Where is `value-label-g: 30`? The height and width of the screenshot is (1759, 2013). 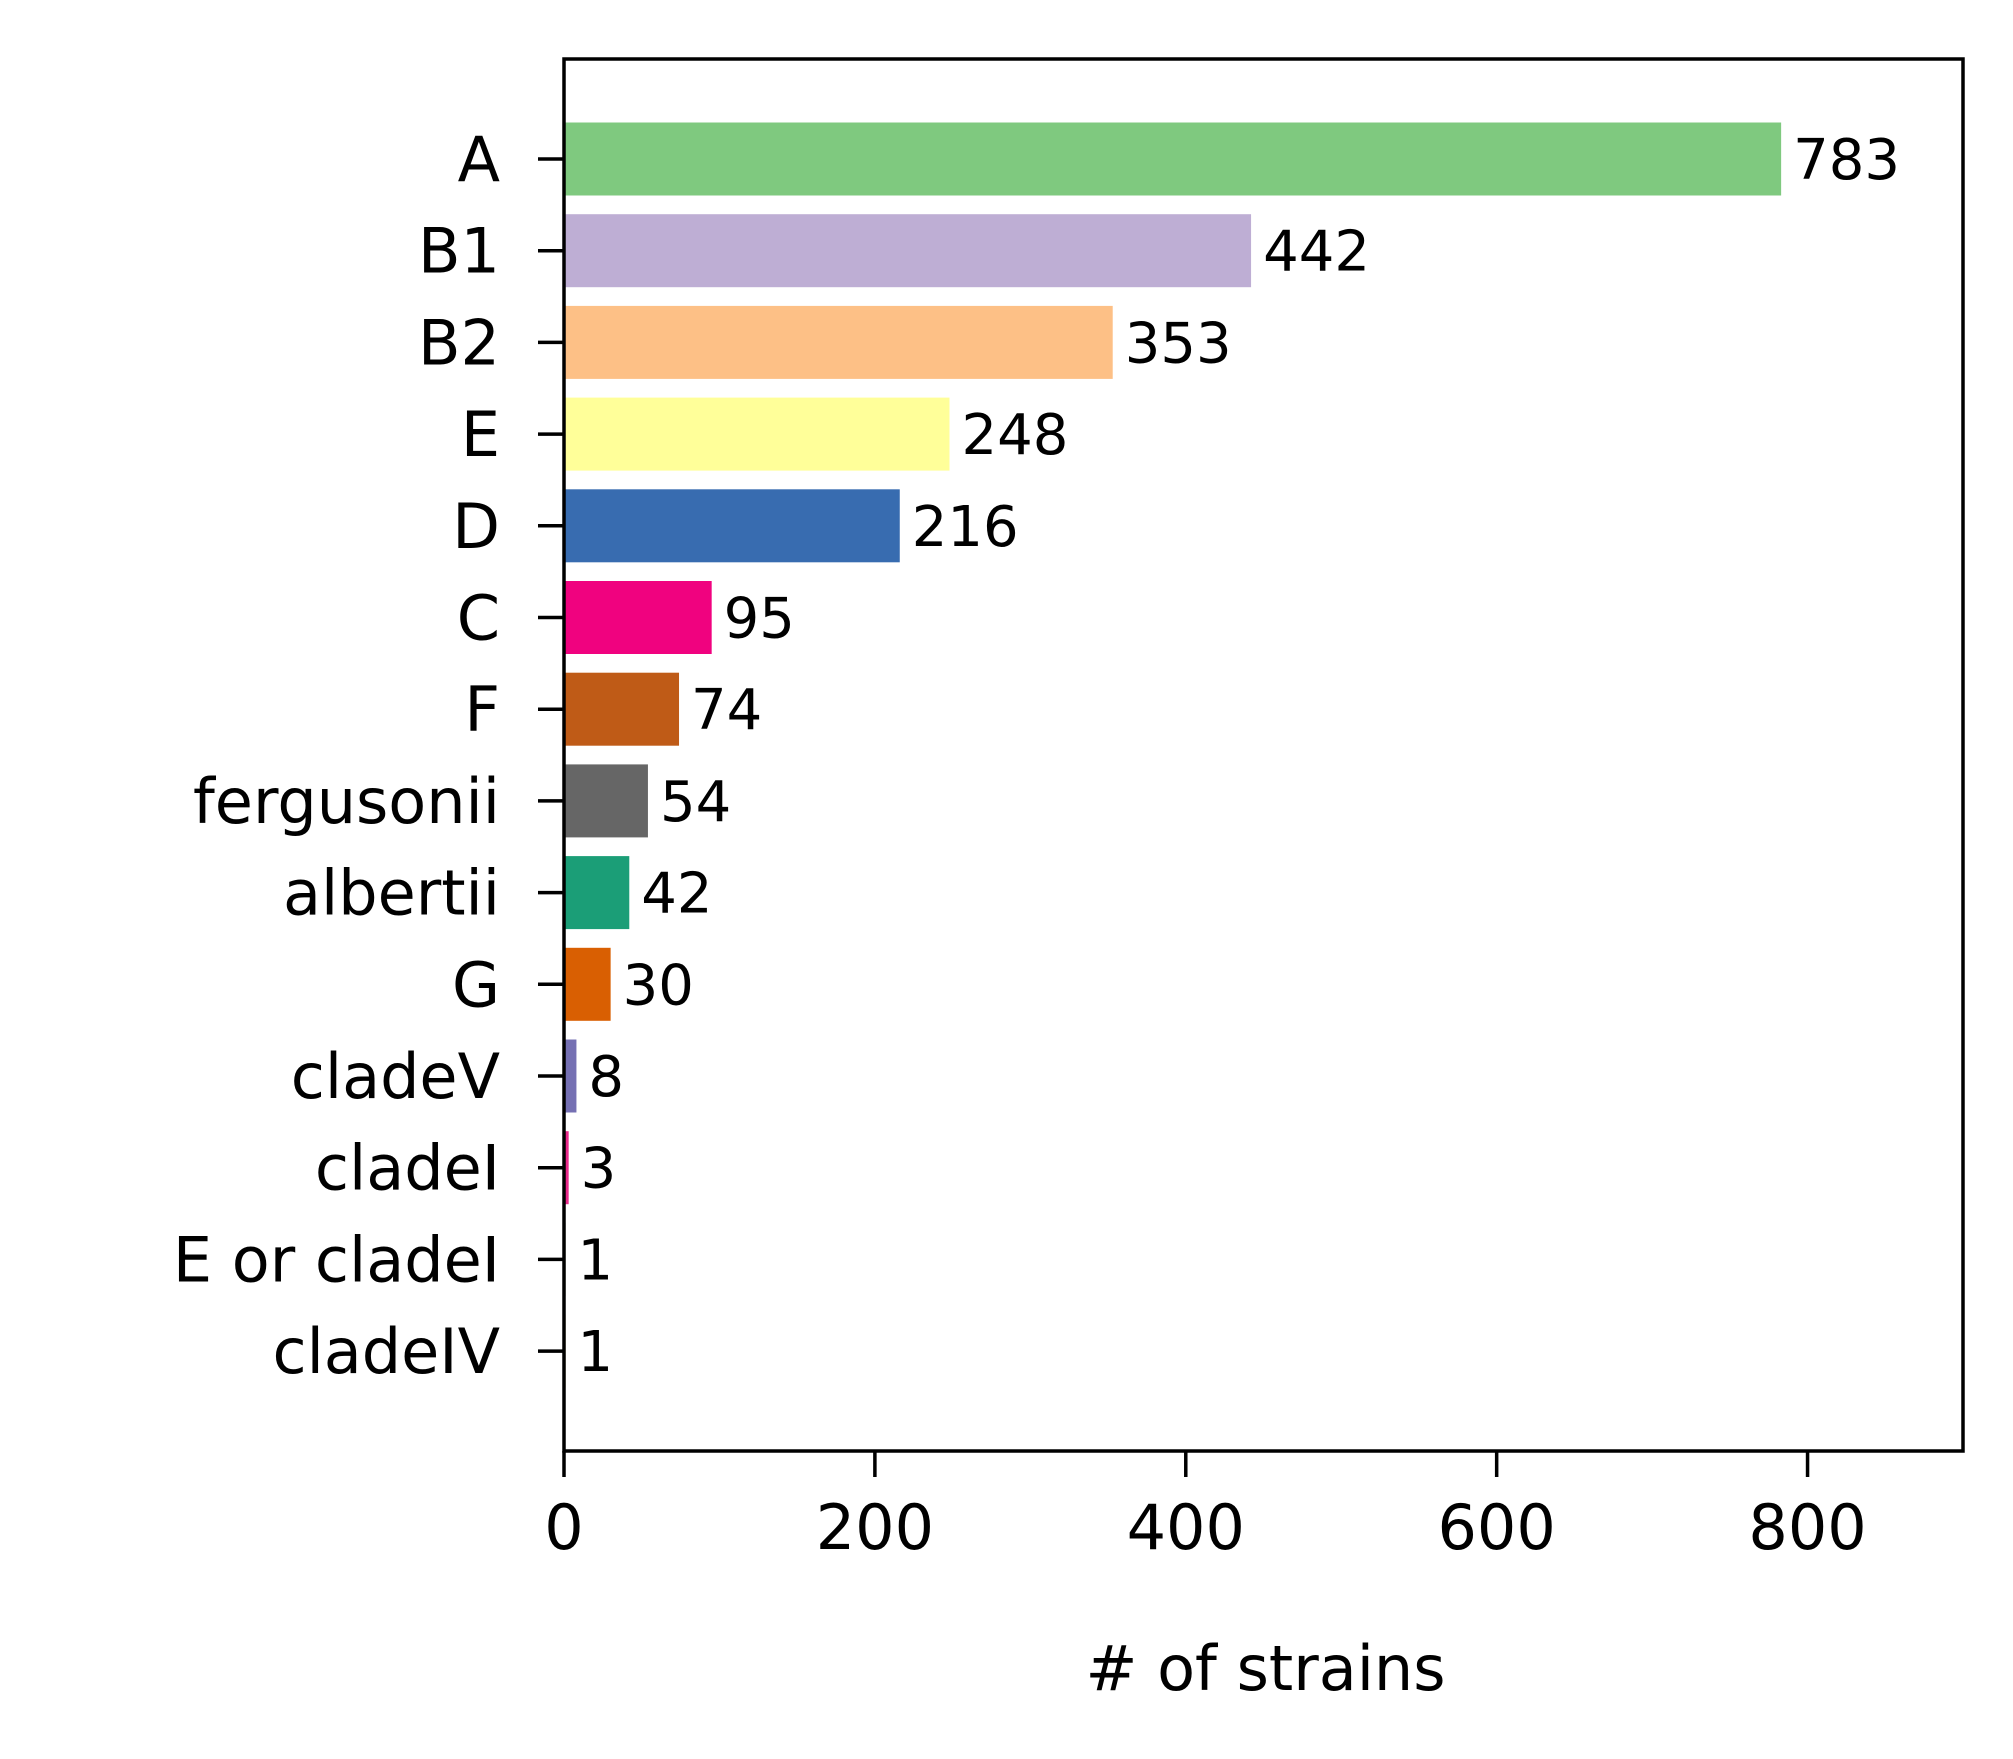
value-label-g: 30 is located at coordinates (658, 985).